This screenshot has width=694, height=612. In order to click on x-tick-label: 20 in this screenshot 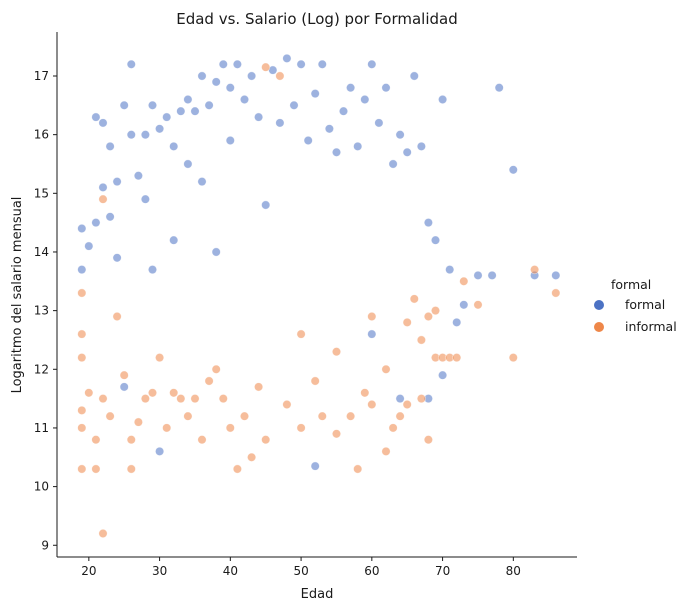, I will do `click(88, 571)`.